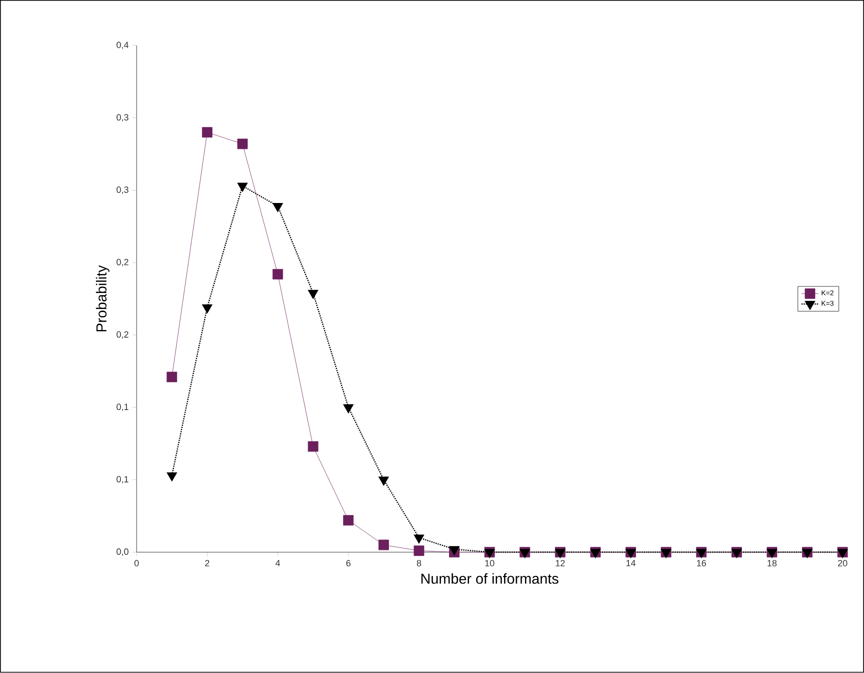 This screenshot has height=673, width=864. Describe the element at coordinates (560, 563) in the screenshot. I see `x-tick-label: 12` at that location.